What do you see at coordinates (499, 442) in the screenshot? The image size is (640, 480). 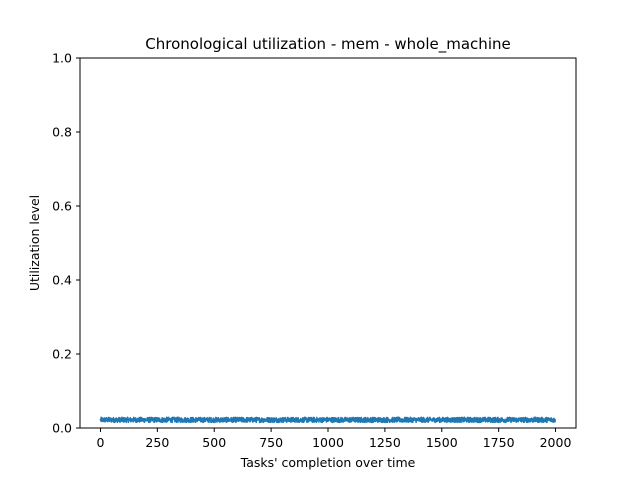 I see `x-tick-label: 1750` at bounding box center [499, 442].